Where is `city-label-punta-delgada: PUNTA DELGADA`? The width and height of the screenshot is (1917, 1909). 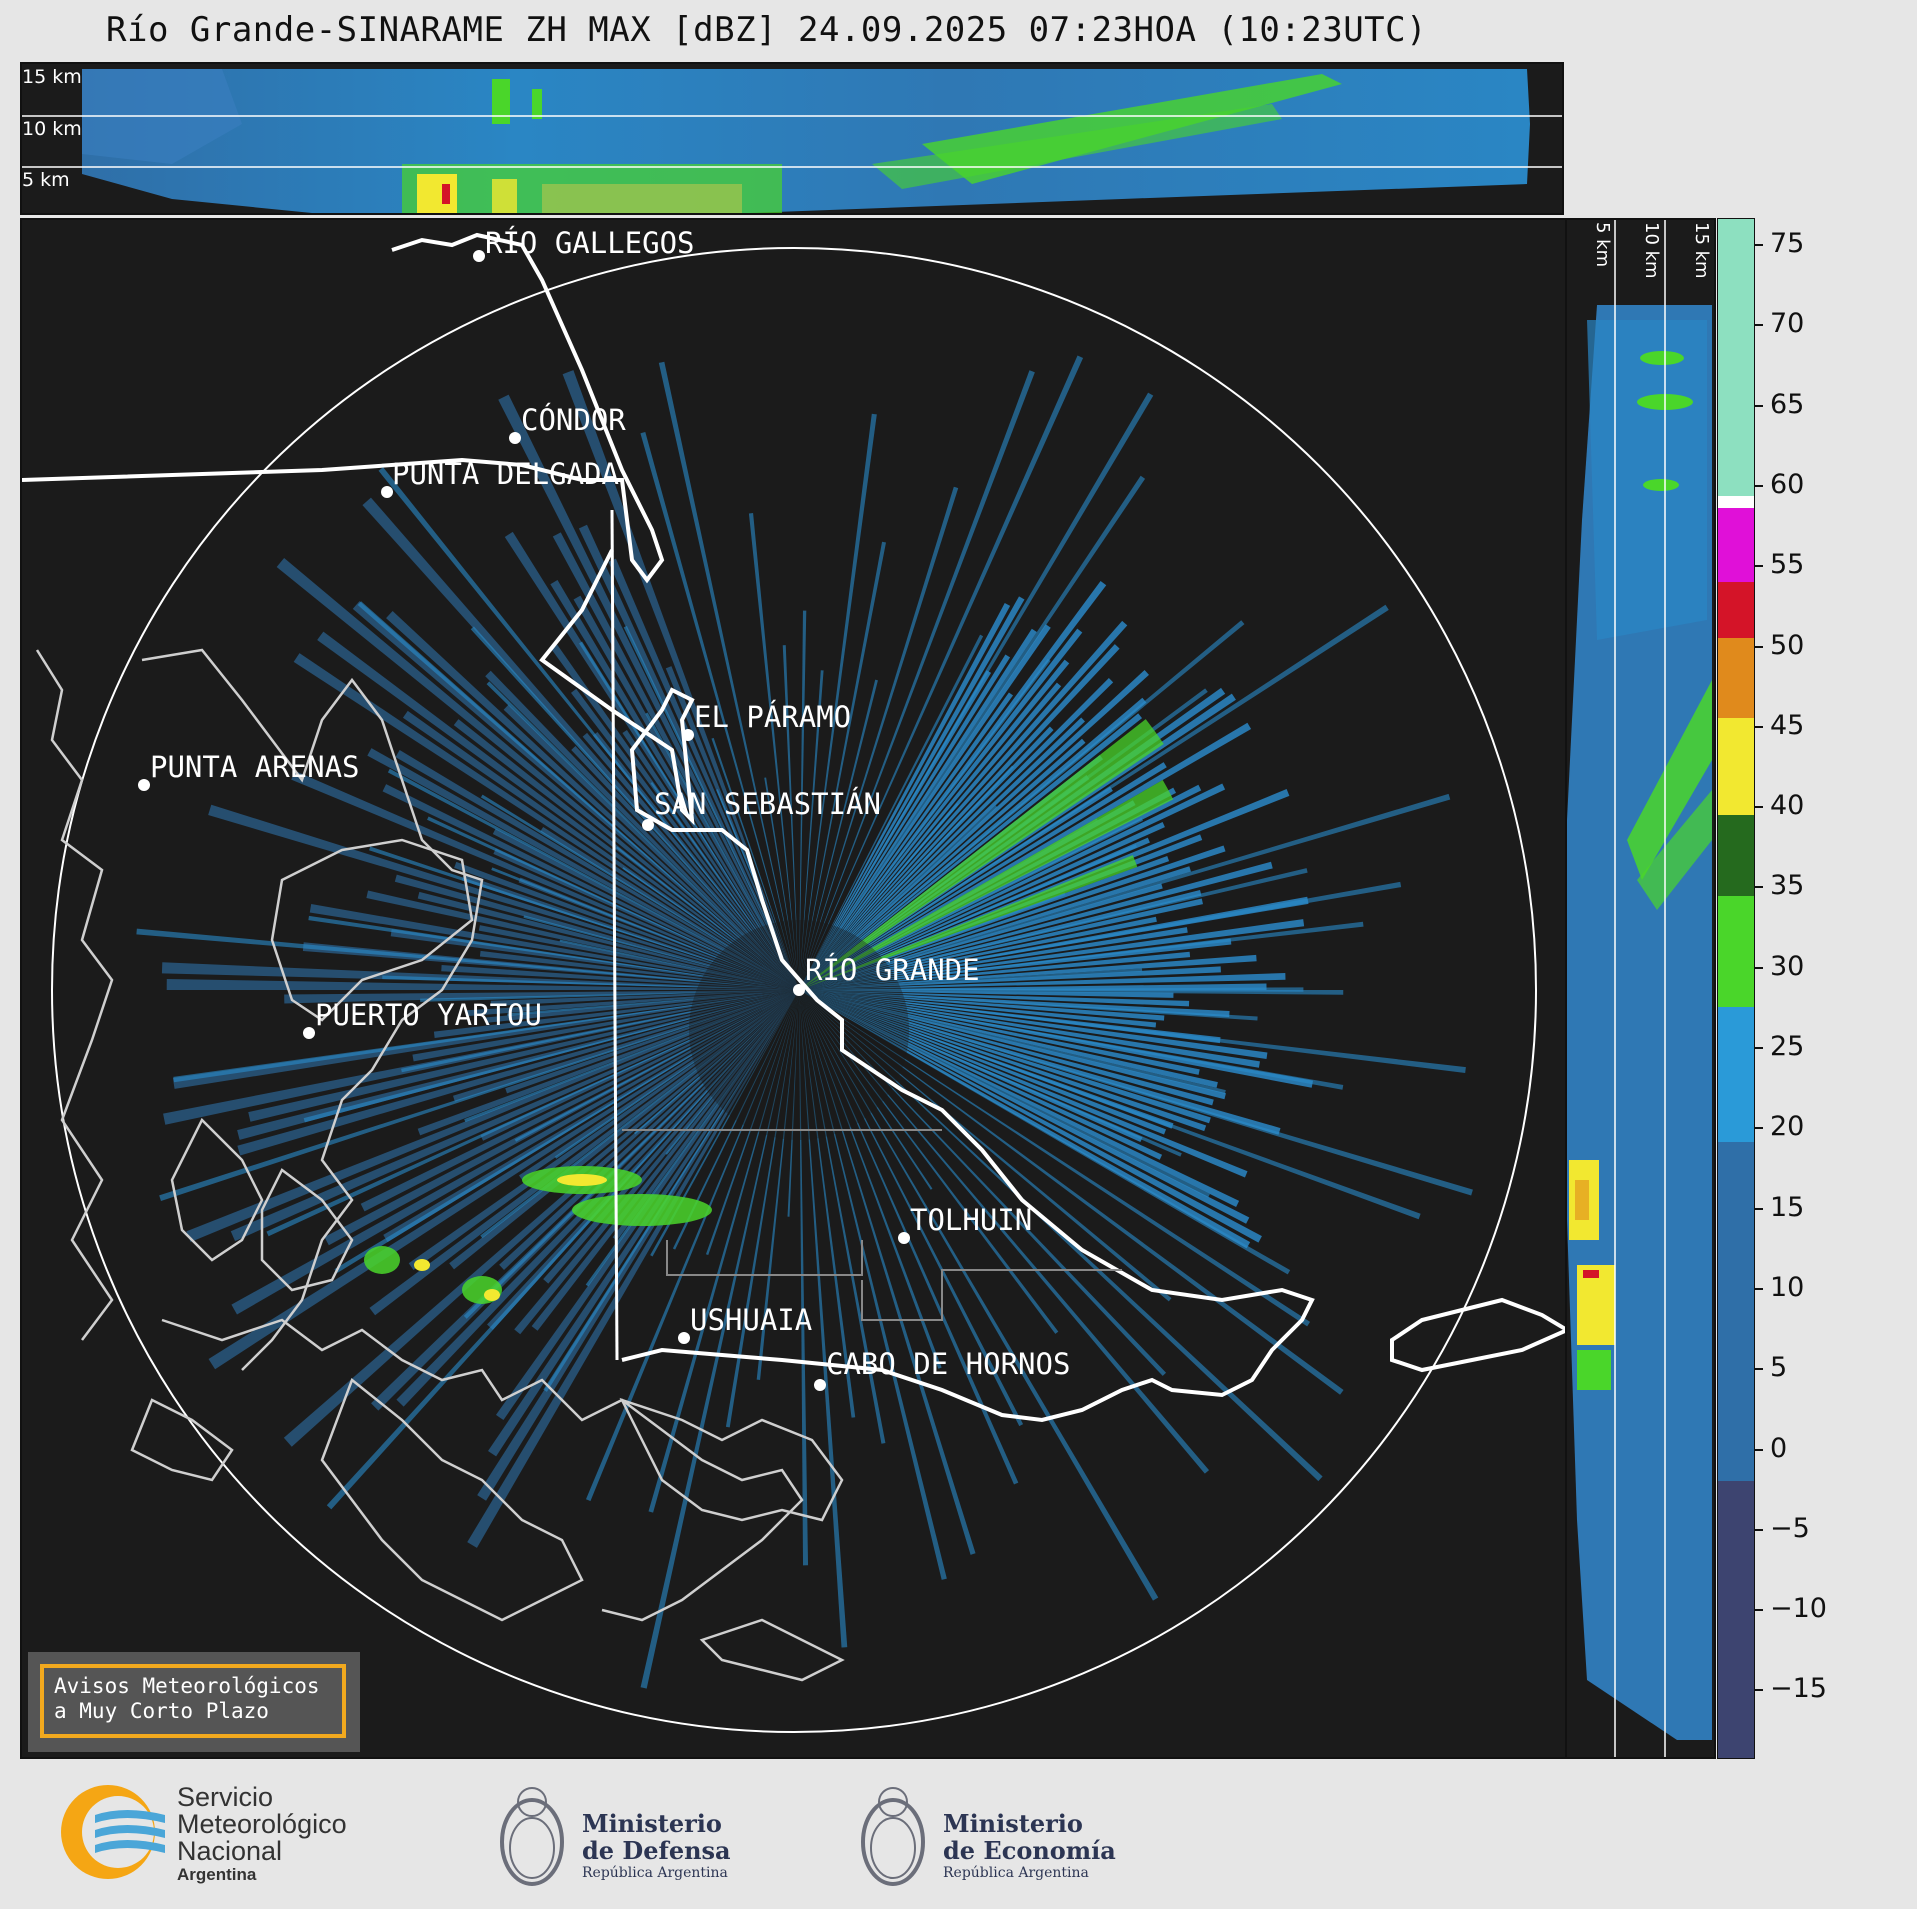 city-label-punta-delgada: PUNTA DELGADA is located at coordinates (505, 474).